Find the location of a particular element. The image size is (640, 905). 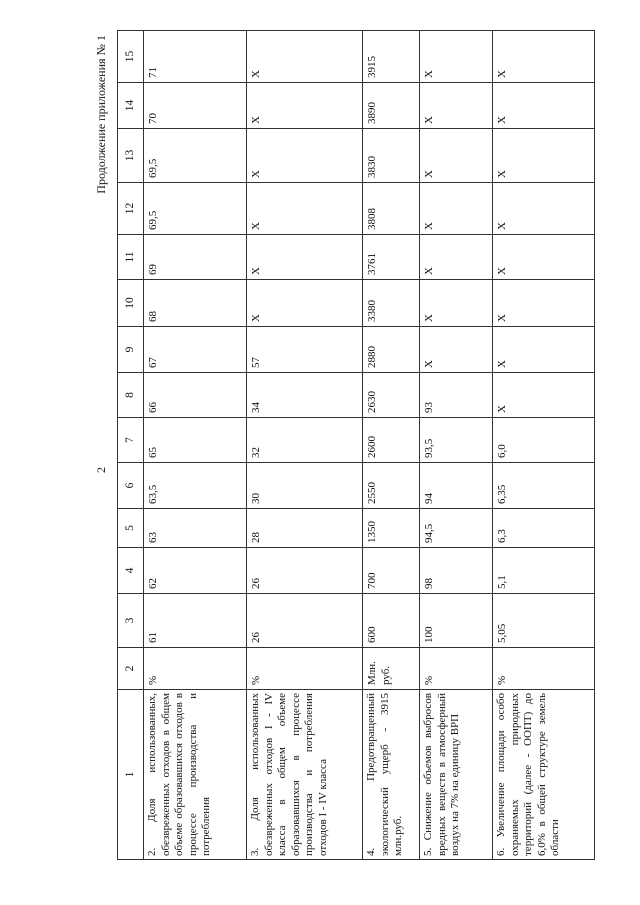

value-cell: 2600 is located at coordinates (391, 440).